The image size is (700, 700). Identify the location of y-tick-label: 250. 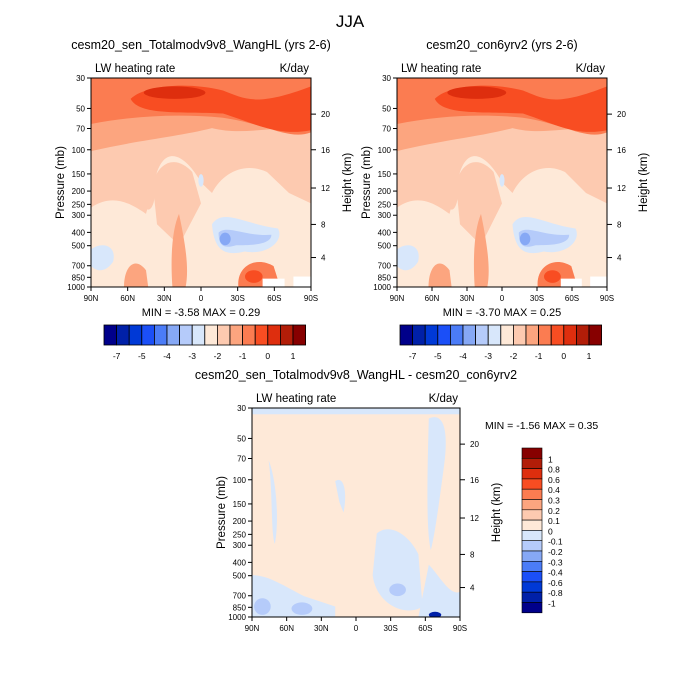
(240, 534).